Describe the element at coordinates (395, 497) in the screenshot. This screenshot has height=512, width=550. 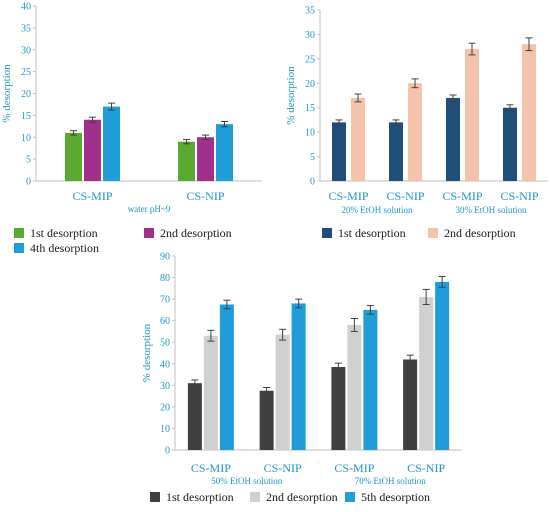
I see `legend-label: 5th desorption` at that location.